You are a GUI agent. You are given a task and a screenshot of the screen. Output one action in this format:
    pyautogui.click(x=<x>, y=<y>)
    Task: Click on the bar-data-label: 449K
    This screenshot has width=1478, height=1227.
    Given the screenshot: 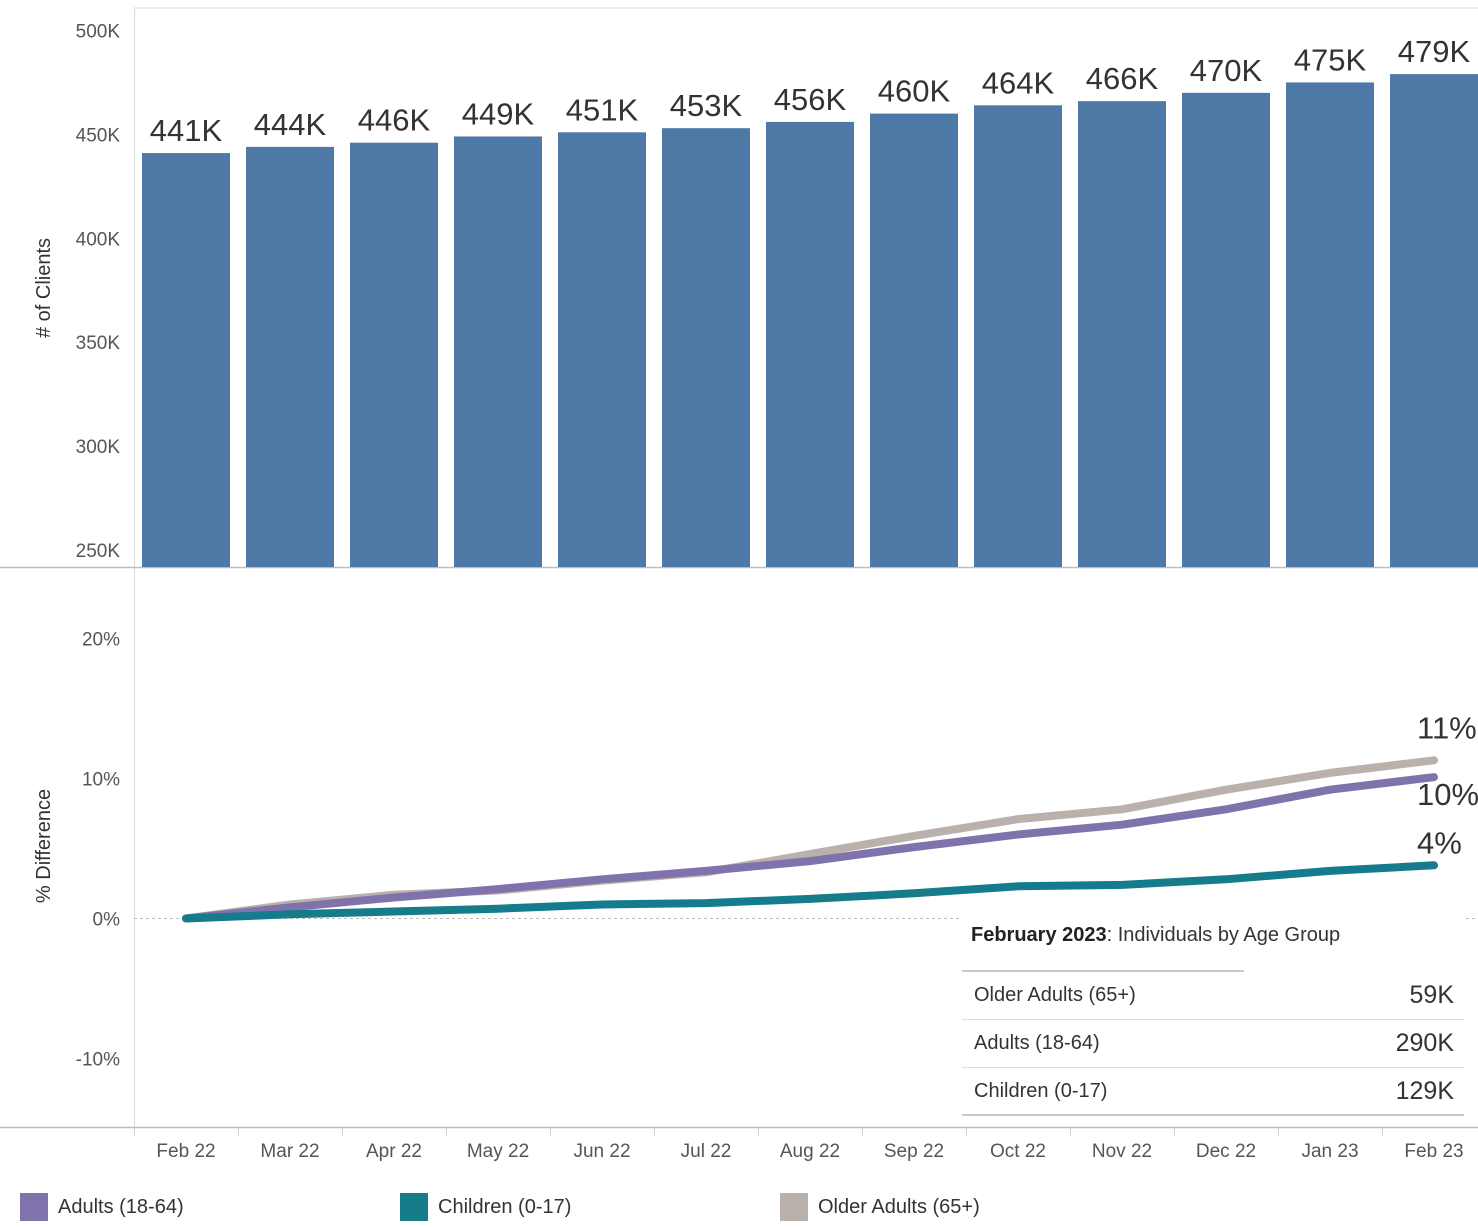 What is the action you would take?
    pyautogui.click(x=498, y=113)
    